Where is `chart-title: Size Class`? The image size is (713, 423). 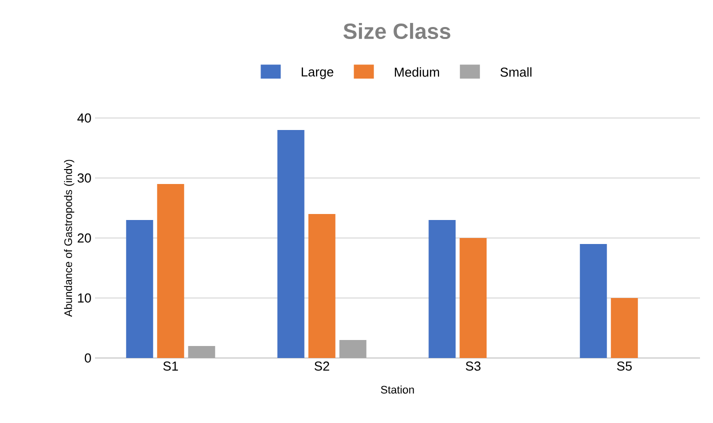
chart-title: Size Class is located at coordinates (396, 31).